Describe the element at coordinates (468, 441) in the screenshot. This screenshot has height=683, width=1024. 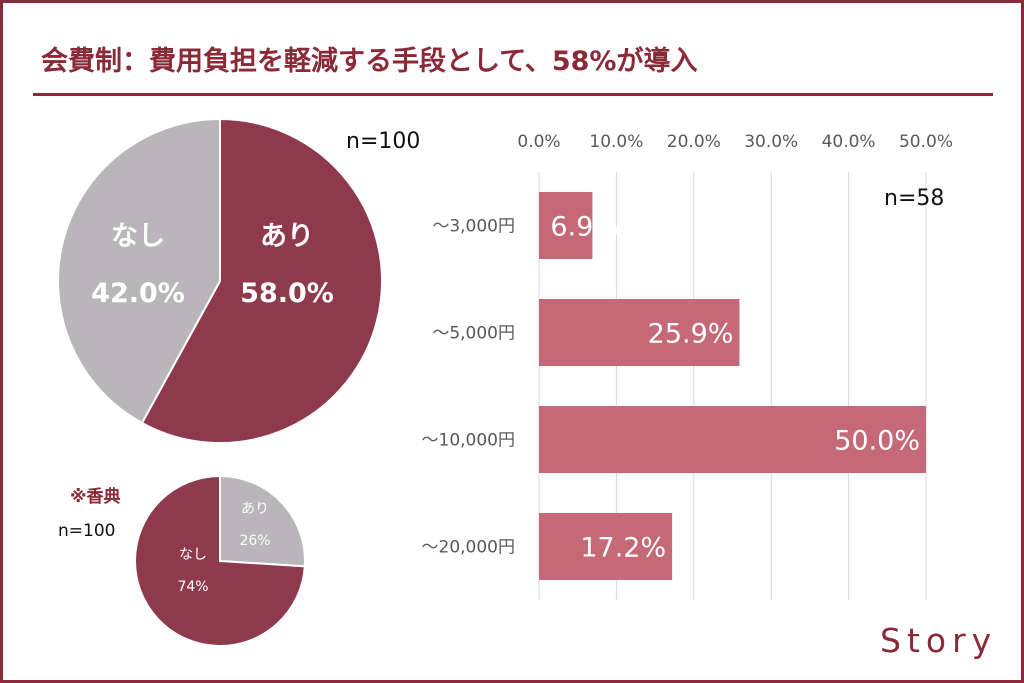
I see `category-label-2: ～10,000円` at that location.